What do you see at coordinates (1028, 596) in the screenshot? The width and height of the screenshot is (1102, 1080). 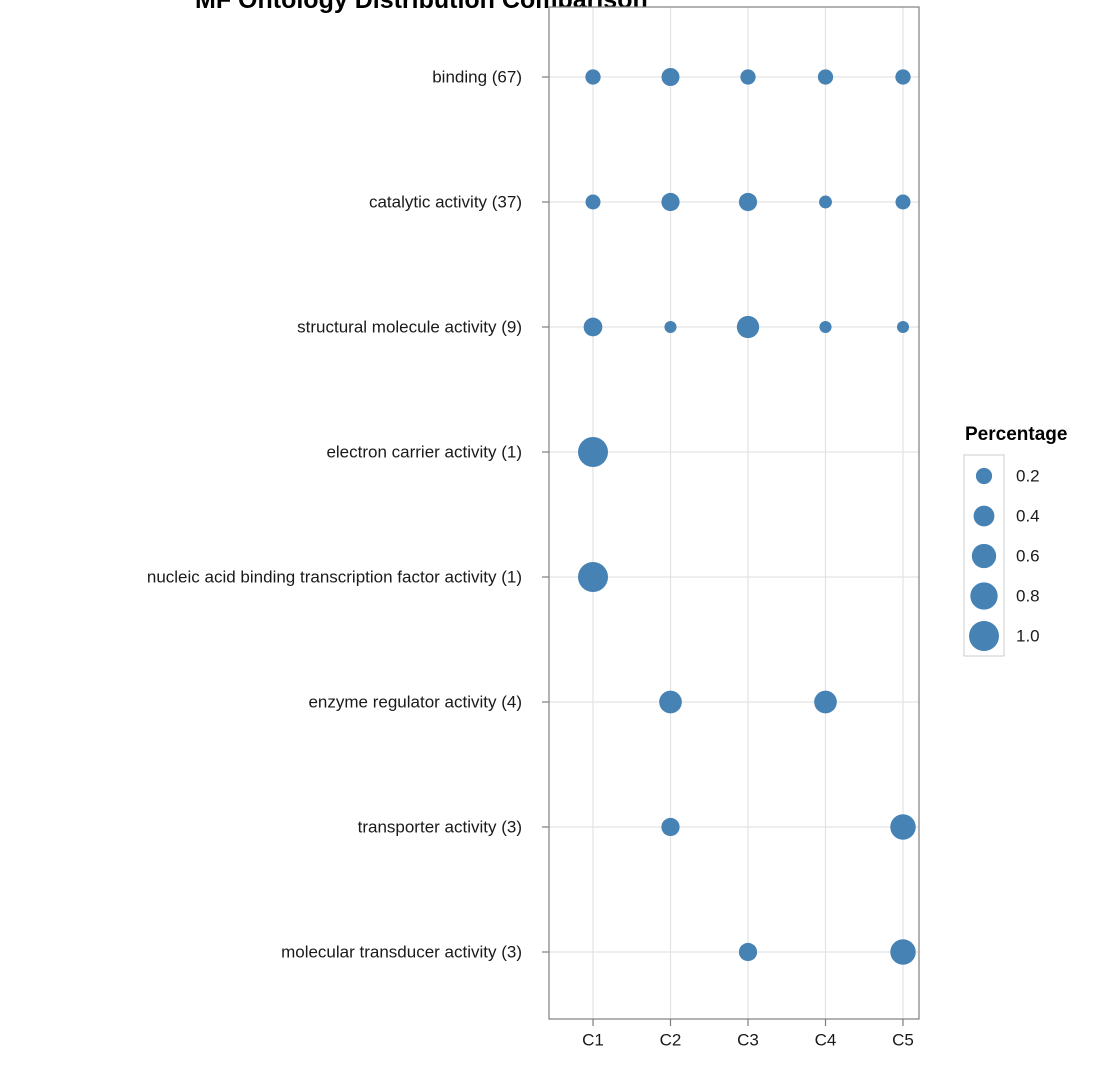 I see `legend-label-0.8: 0.8` at bounding box center [1028, 596].